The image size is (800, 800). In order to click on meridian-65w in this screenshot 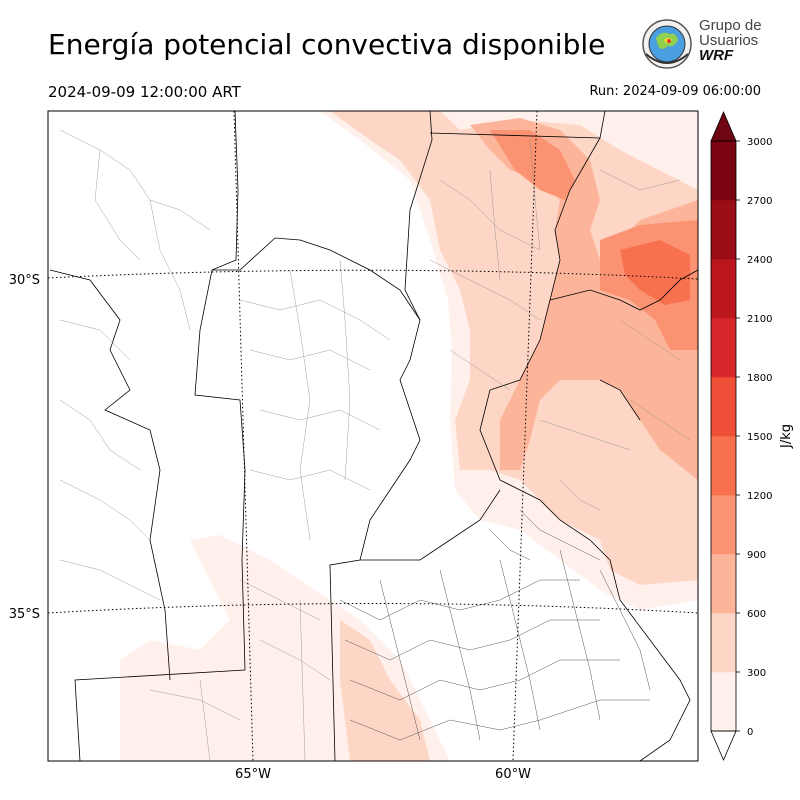, I will do `click(243, 436)`.